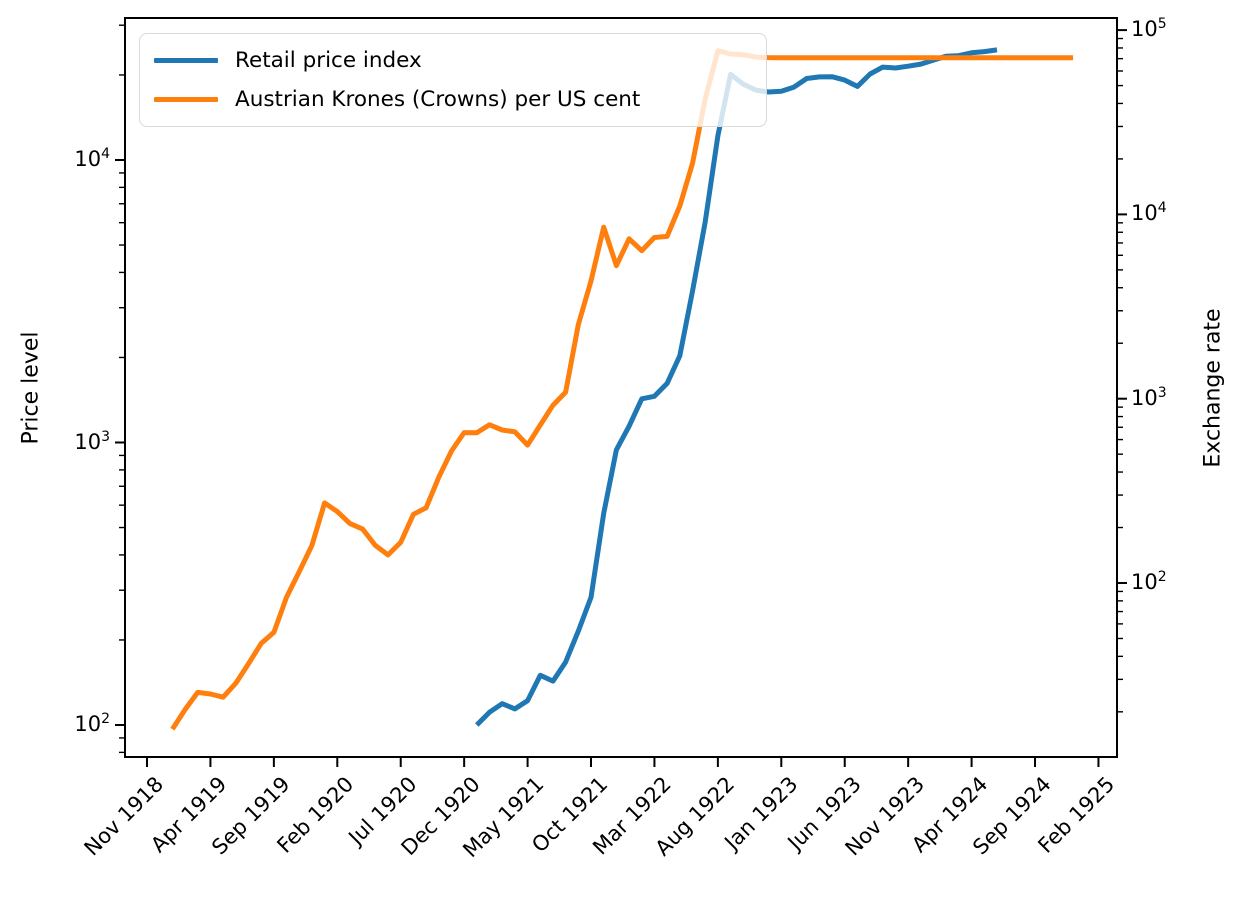 The height and width of the screenshot is (915, 1246). I want to click on y-right-tick-label: 104, so click(1149, 213).